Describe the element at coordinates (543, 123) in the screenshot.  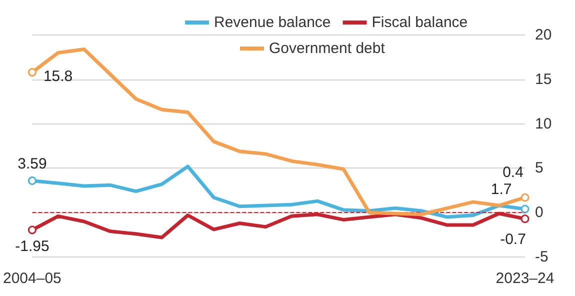
I see `y-tick-label: 10` at that location.